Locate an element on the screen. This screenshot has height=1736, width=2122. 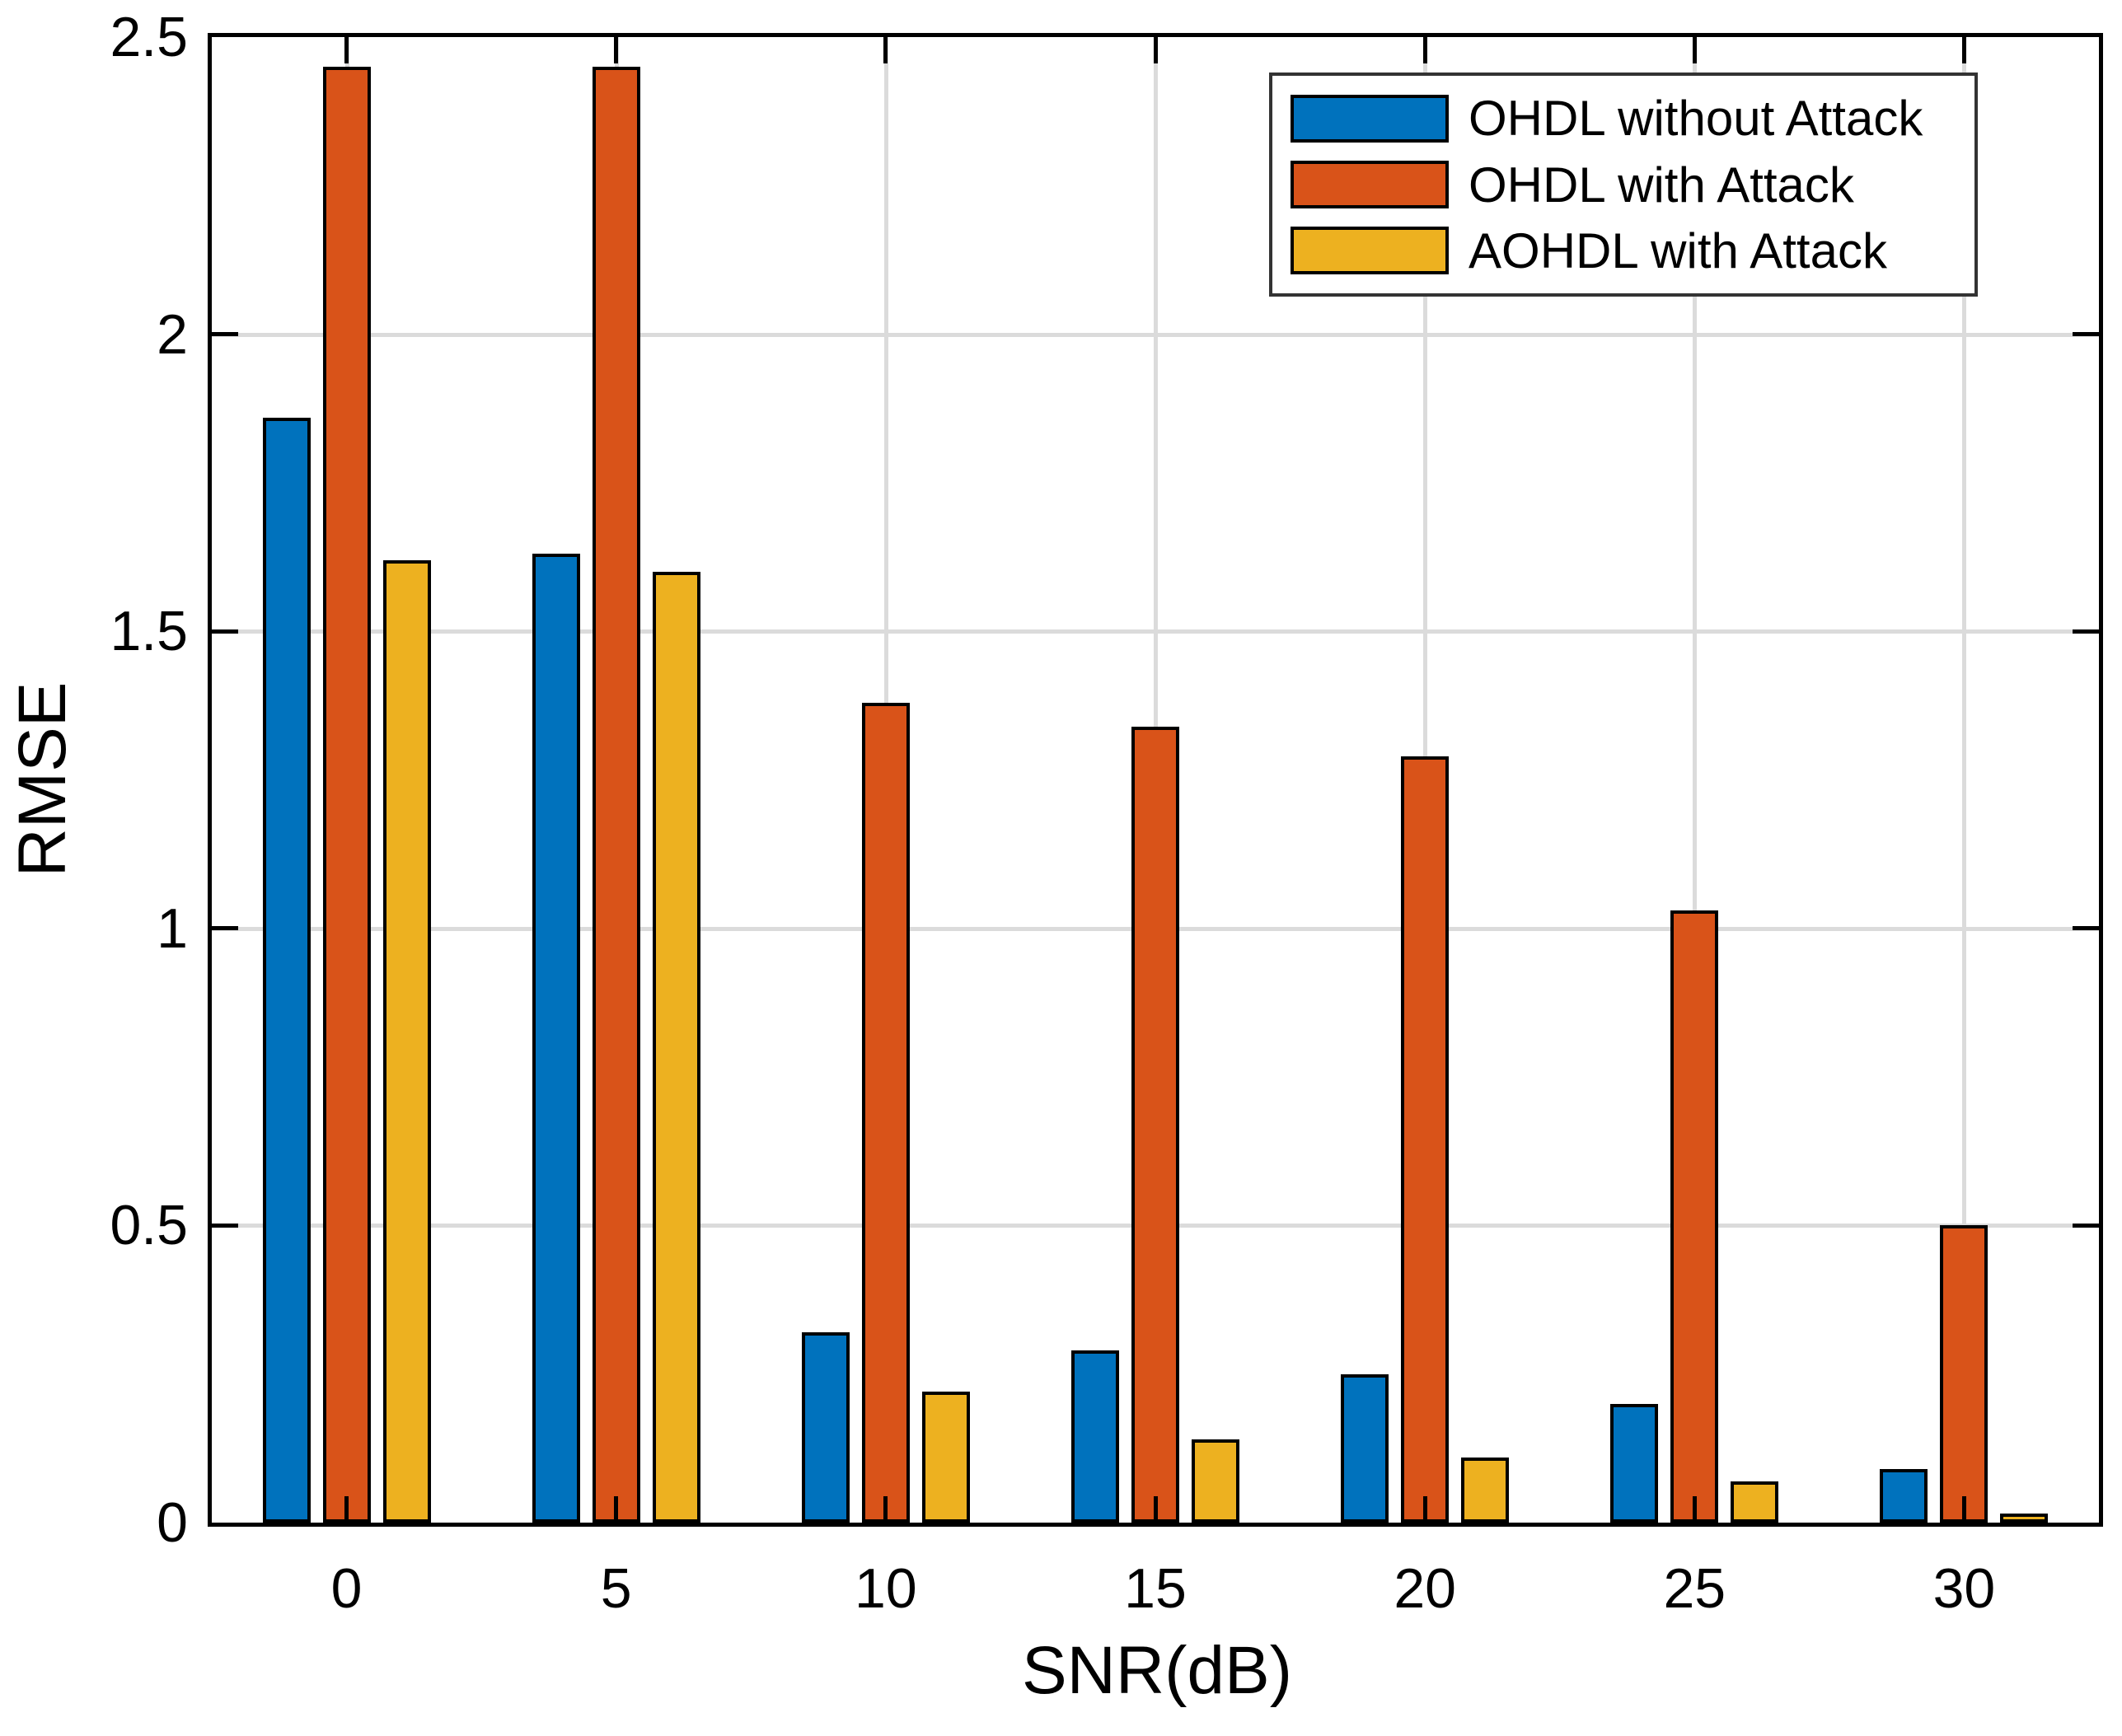
x-axis-label: SNR(dB) is located at coordinates (1157, 1670).